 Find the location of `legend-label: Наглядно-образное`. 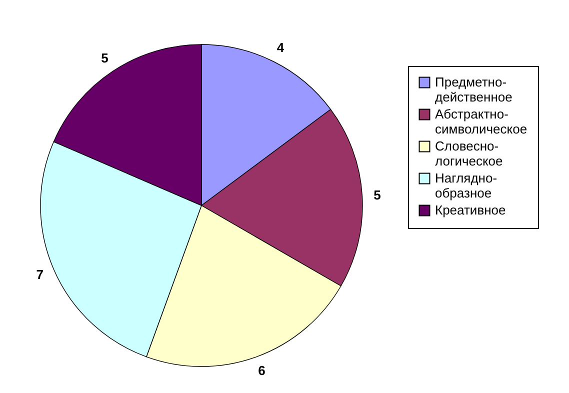

legend-label: Наглядно-образное is located at coordinates (466, 185).